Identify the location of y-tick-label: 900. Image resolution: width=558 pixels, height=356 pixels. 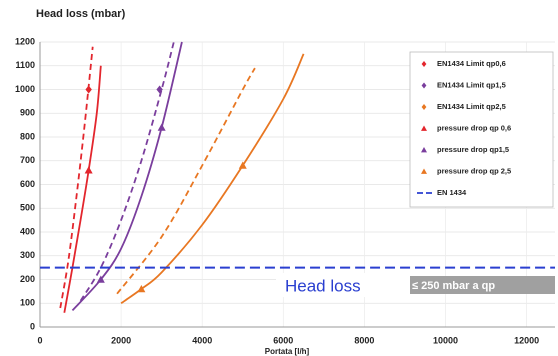
(27, 113).